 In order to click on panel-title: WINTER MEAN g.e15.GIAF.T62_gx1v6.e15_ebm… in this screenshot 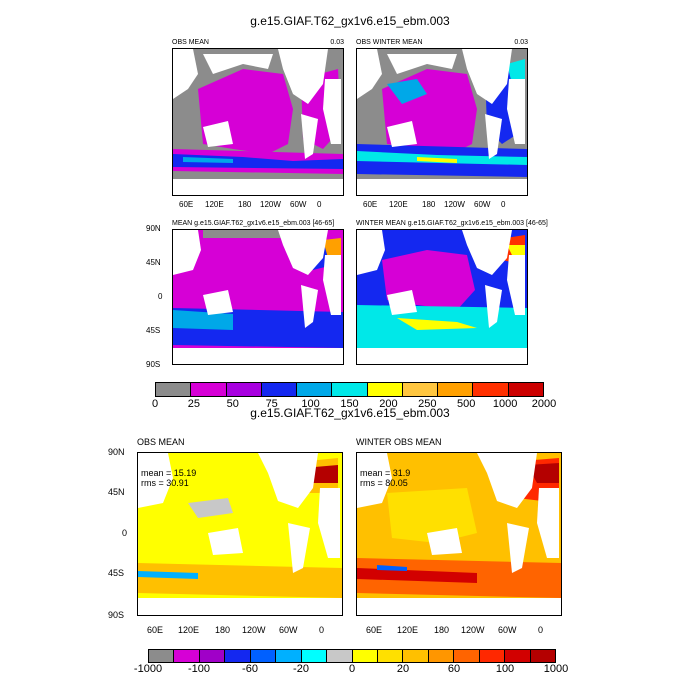, I will do `click(452, 223)`.